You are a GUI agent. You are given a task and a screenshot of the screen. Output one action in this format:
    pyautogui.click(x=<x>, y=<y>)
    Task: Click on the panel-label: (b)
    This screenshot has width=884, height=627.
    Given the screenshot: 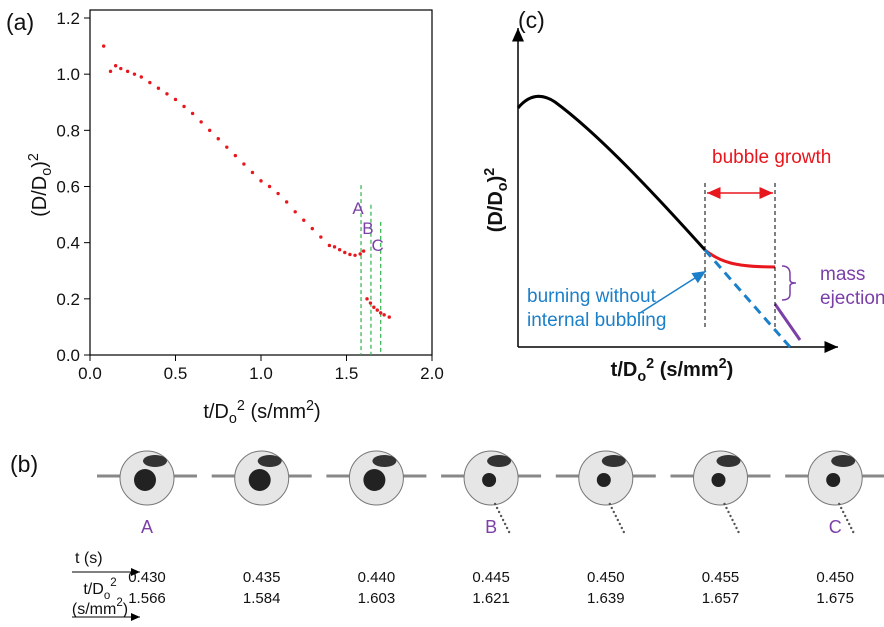 What is the action you would take?
    pyautogui.click(x=24, y=464)
    